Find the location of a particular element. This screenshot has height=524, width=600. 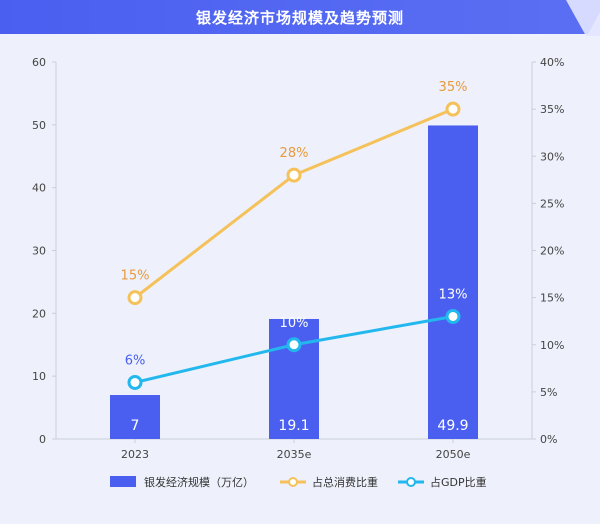

chart-title: 银发经济市场规模及趋势预测 is located at coordinates (299, 17).